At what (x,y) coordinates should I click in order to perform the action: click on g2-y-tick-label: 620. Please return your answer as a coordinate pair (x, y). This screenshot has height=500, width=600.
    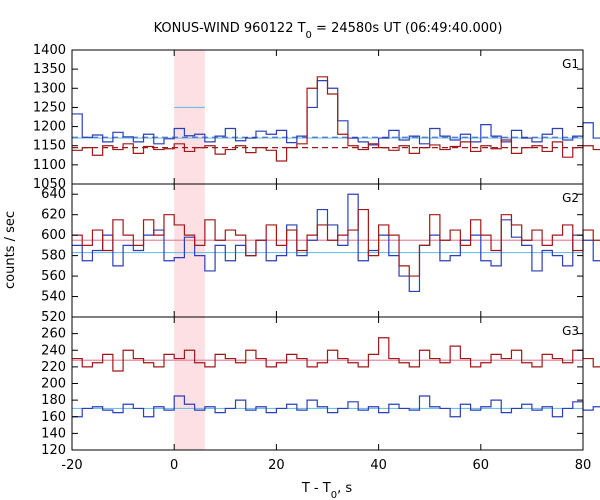
    Looking at the image, I should click on (53, 215).